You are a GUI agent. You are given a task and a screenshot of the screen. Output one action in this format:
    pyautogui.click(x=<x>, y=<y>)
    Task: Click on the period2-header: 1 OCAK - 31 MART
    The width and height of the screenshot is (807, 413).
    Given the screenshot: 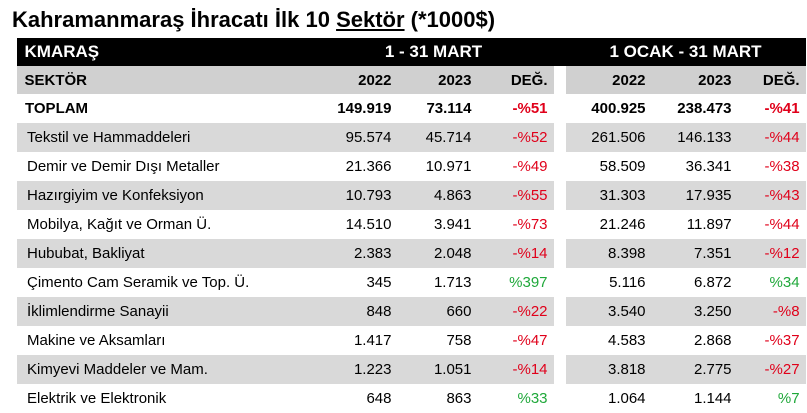 What is the action you would take?
    pyautogui.click(x=685, y=52)
    